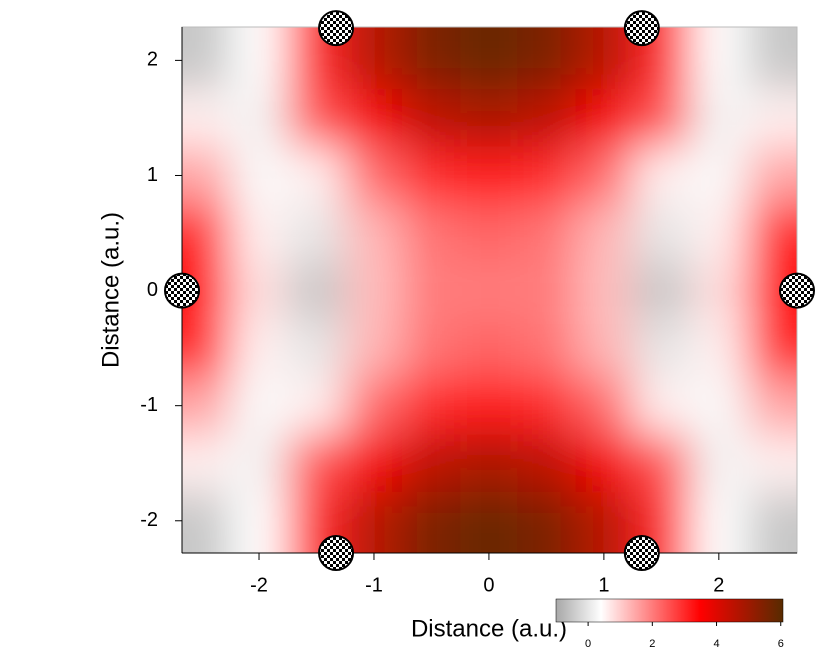  Describe the element at coordinates (489, 628) in the screenshot. I see `x-axis-label: Distance (a.u.)` at that location.